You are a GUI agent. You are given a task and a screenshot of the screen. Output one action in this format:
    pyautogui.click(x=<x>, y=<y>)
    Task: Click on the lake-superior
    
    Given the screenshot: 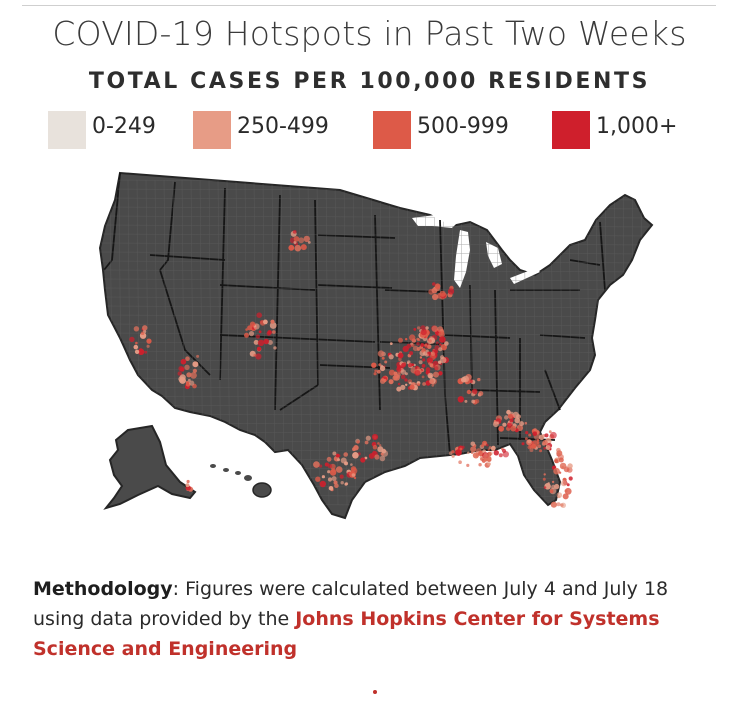 What is the action you would take?
    pyautogui.click(x=435, y=221)
    